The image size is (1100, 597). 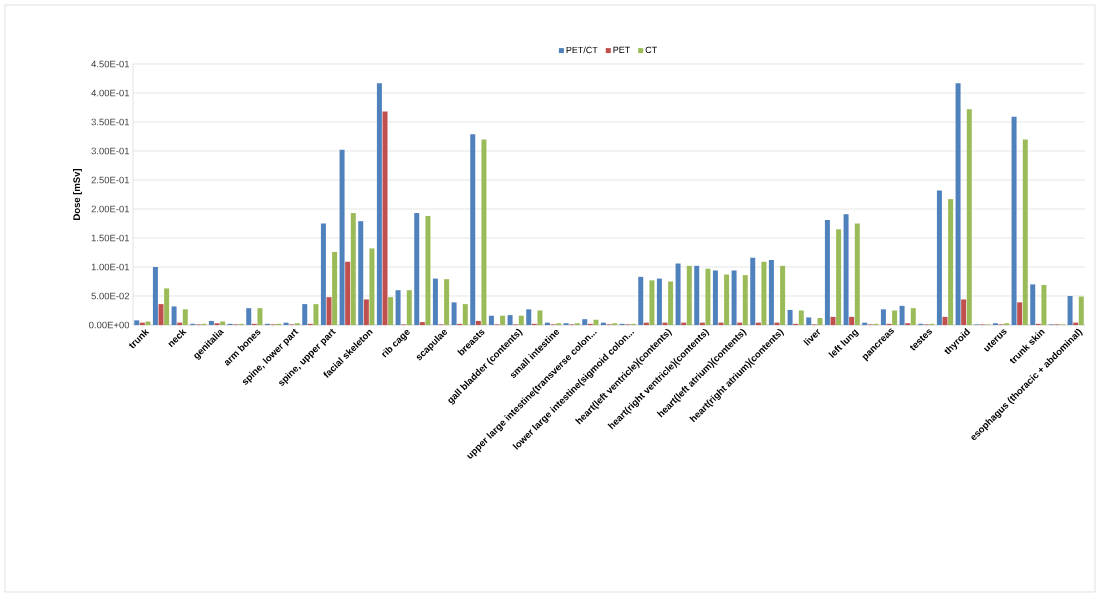 I want to click on y-tick-label: 2.50E-01, so click(x=110, y=180).